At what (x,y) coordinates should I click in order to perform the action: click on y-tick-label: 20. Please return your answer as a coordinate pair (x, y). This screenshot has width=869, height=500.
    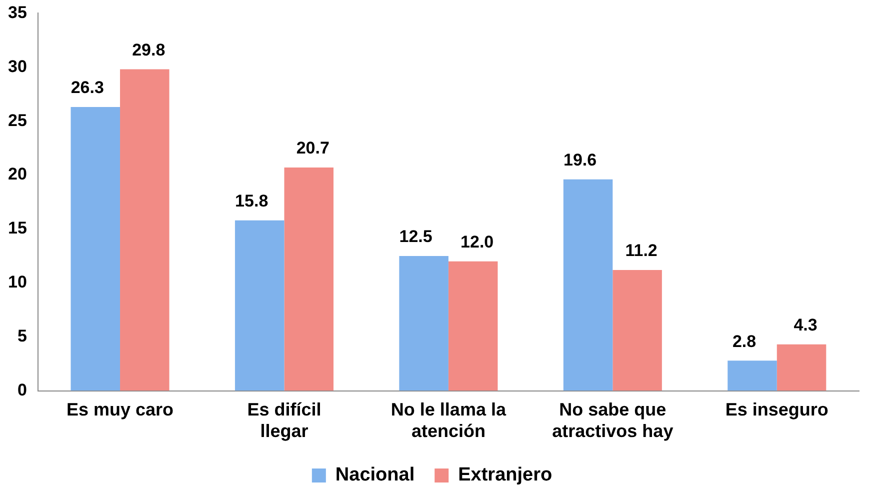
    Looking at the image, I should click on (17, 174).